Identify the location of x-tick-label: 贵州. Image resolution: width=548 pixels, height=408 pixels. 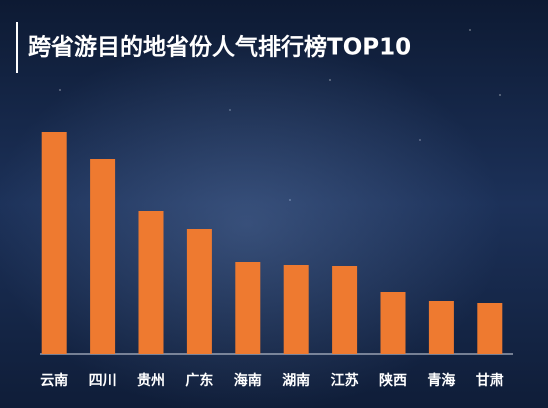
(151, 380).